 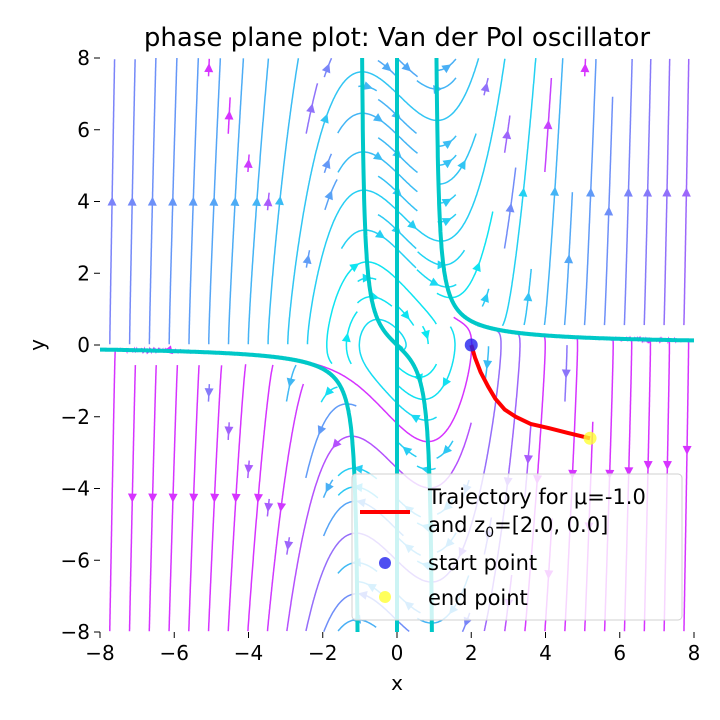 I want to click on y-tick-label-7: 6, so click(x=83, y=130).